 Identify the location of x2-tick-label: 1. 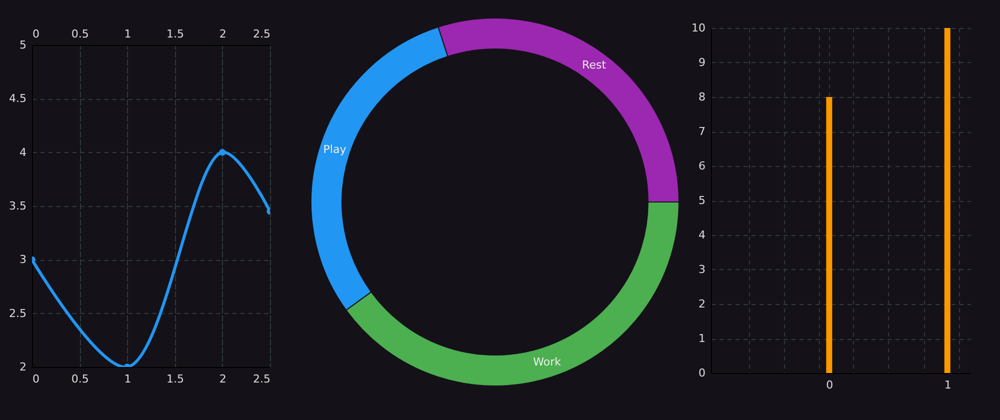
(128, 34).